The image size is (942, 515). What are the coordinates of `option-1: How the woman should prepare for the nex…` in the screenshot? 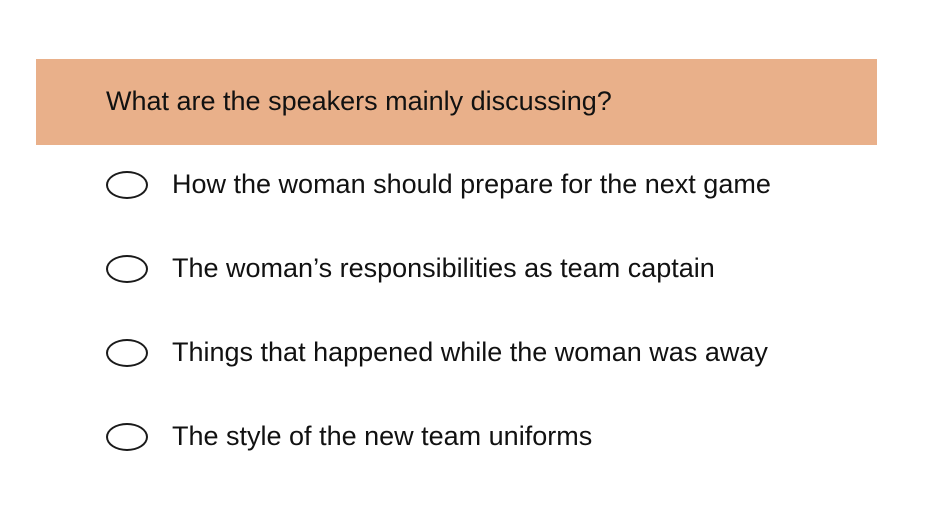 It's located at (438, 205).